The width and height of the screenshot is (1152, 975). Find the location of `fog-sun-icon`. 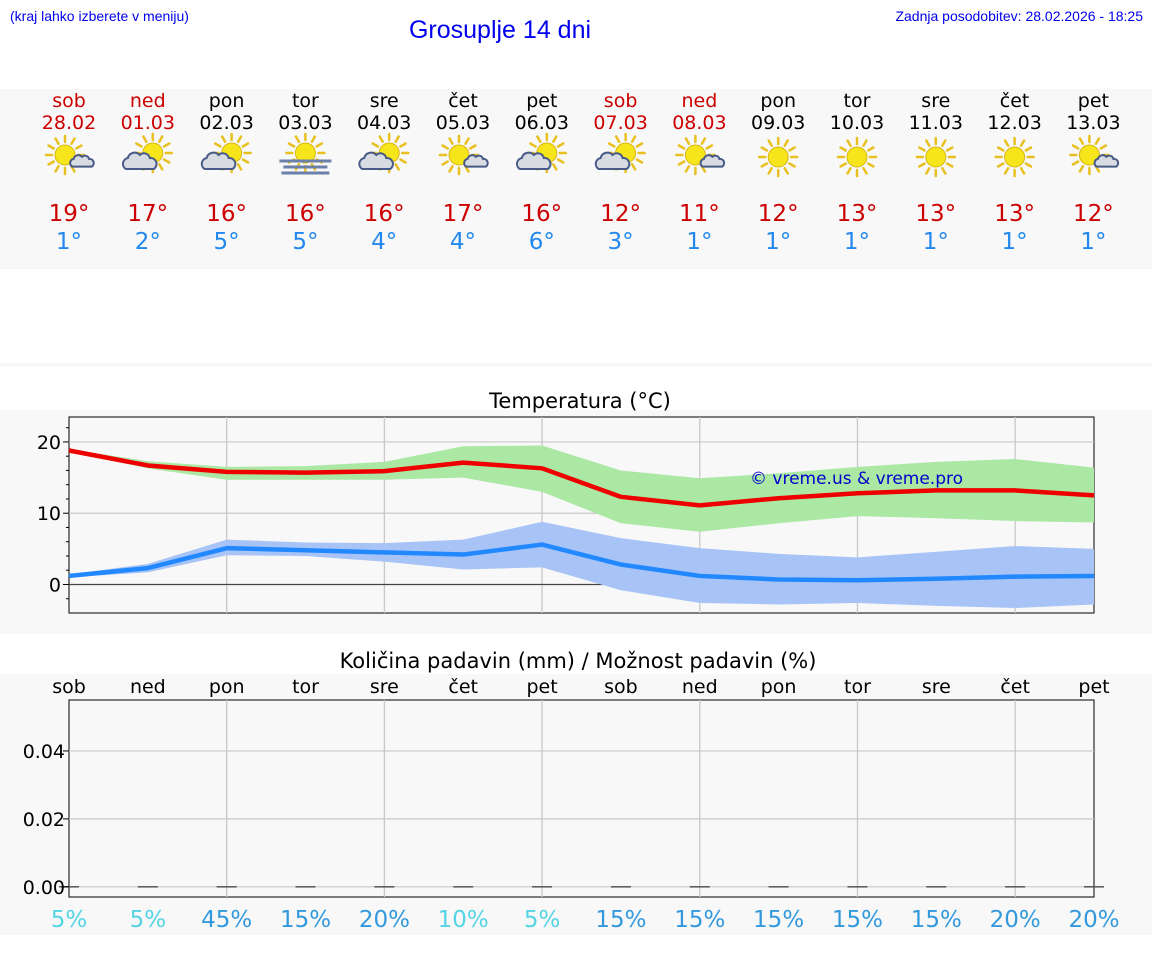

fog-sun-icon is located at coordinates (305, 153).